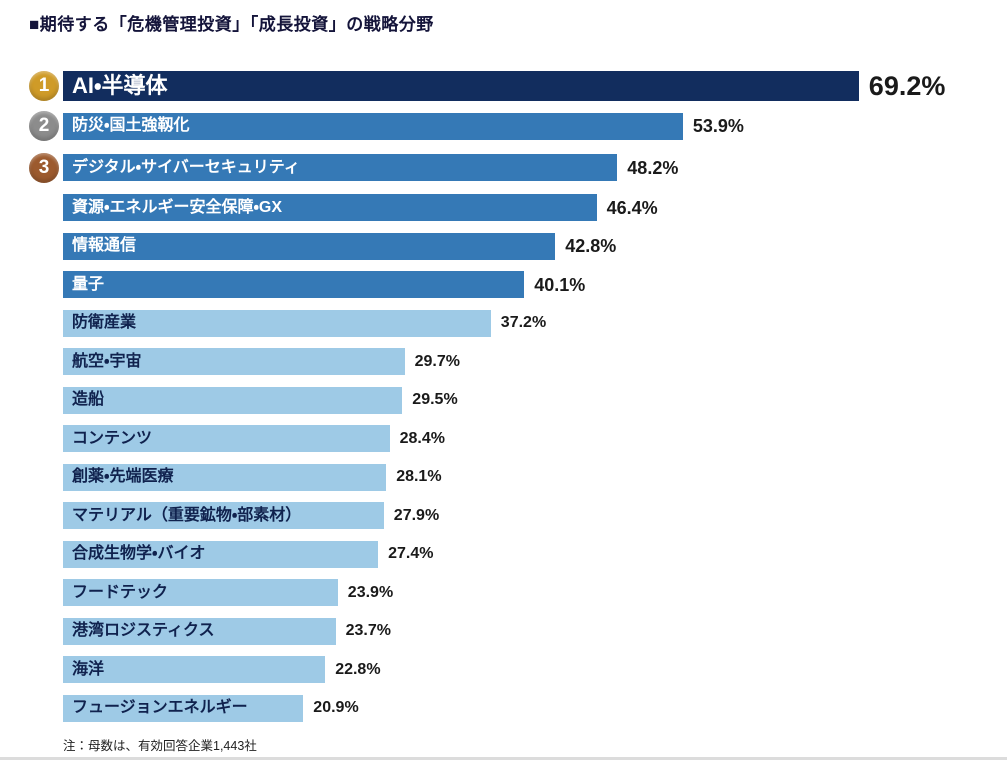 The width and height of the screenshot is (1007, 760). I want to click on rank-1-badge: 1, so click(44, 86).